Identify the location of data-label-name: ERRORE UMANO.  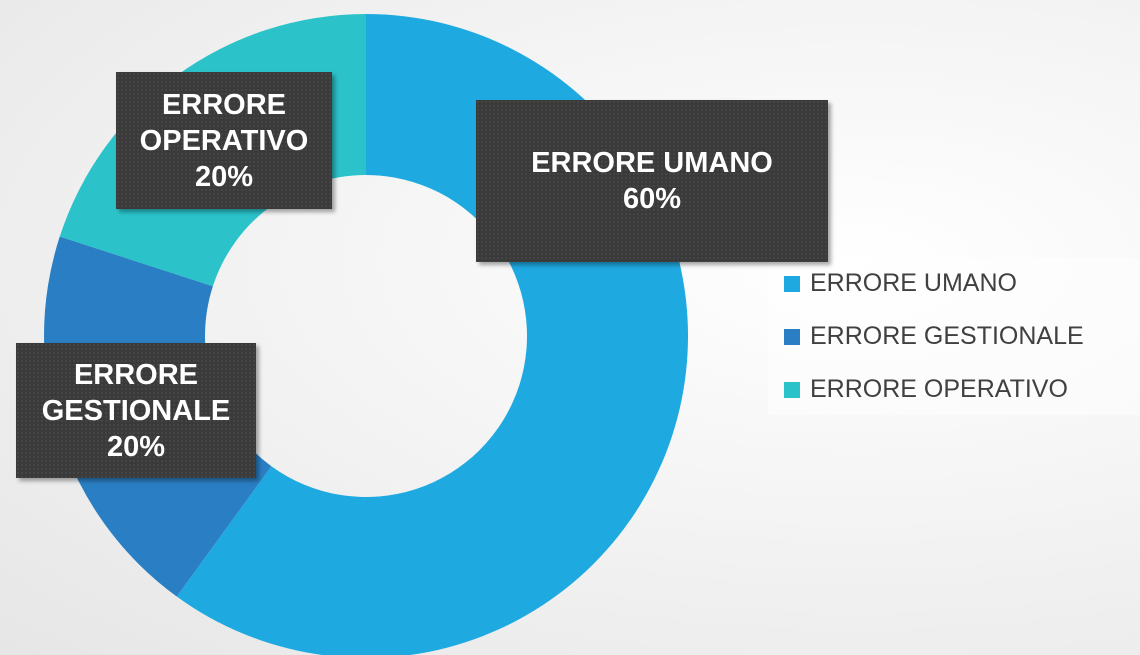
(652, 163).